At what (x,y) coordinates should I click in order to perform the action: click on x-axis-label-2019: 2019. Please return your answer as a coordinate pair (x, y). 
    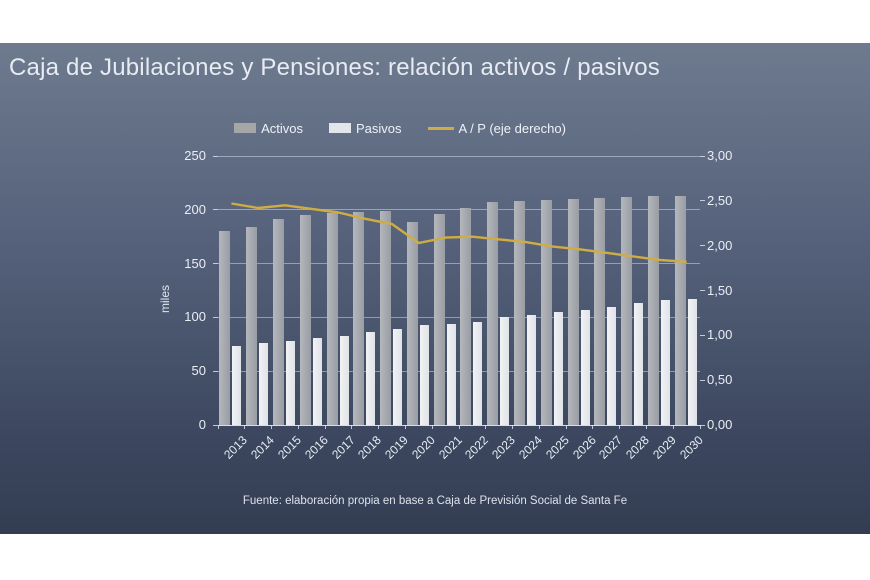
    Looking at the image, I should click on (396, 447).